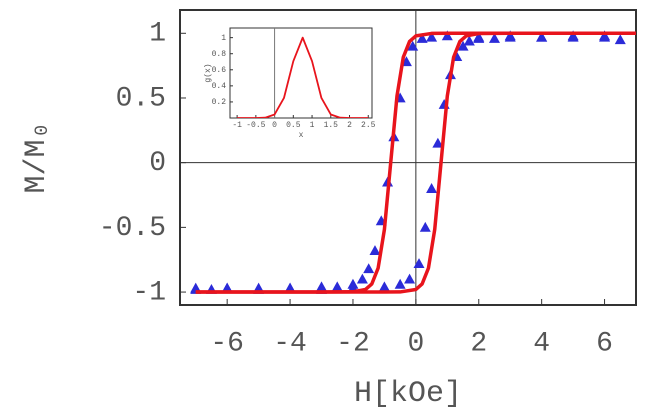 The height and width of the screenshot is (415, 665). I want to click on y-tick-label: 0, so click(157, 163).